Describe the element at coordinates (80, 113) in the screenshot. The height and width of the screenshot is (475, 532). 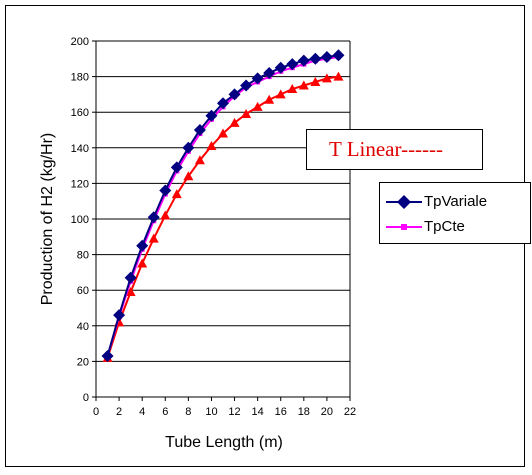
I see `y-tick-label: 160` at that location.